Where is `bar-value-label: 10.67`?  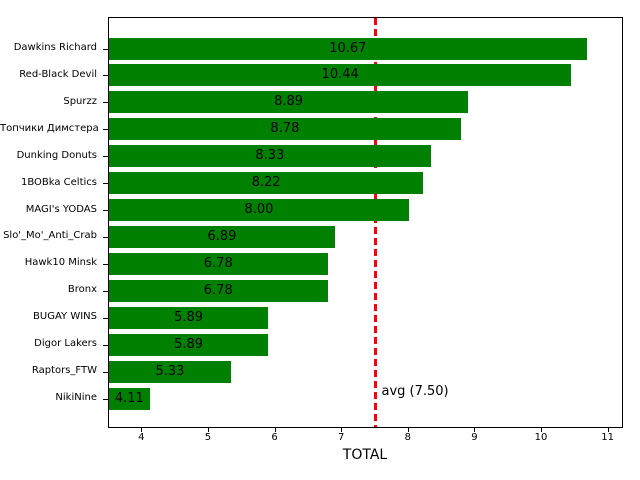
bar-value-label: 10.67 is located at coordinates (348, 48).